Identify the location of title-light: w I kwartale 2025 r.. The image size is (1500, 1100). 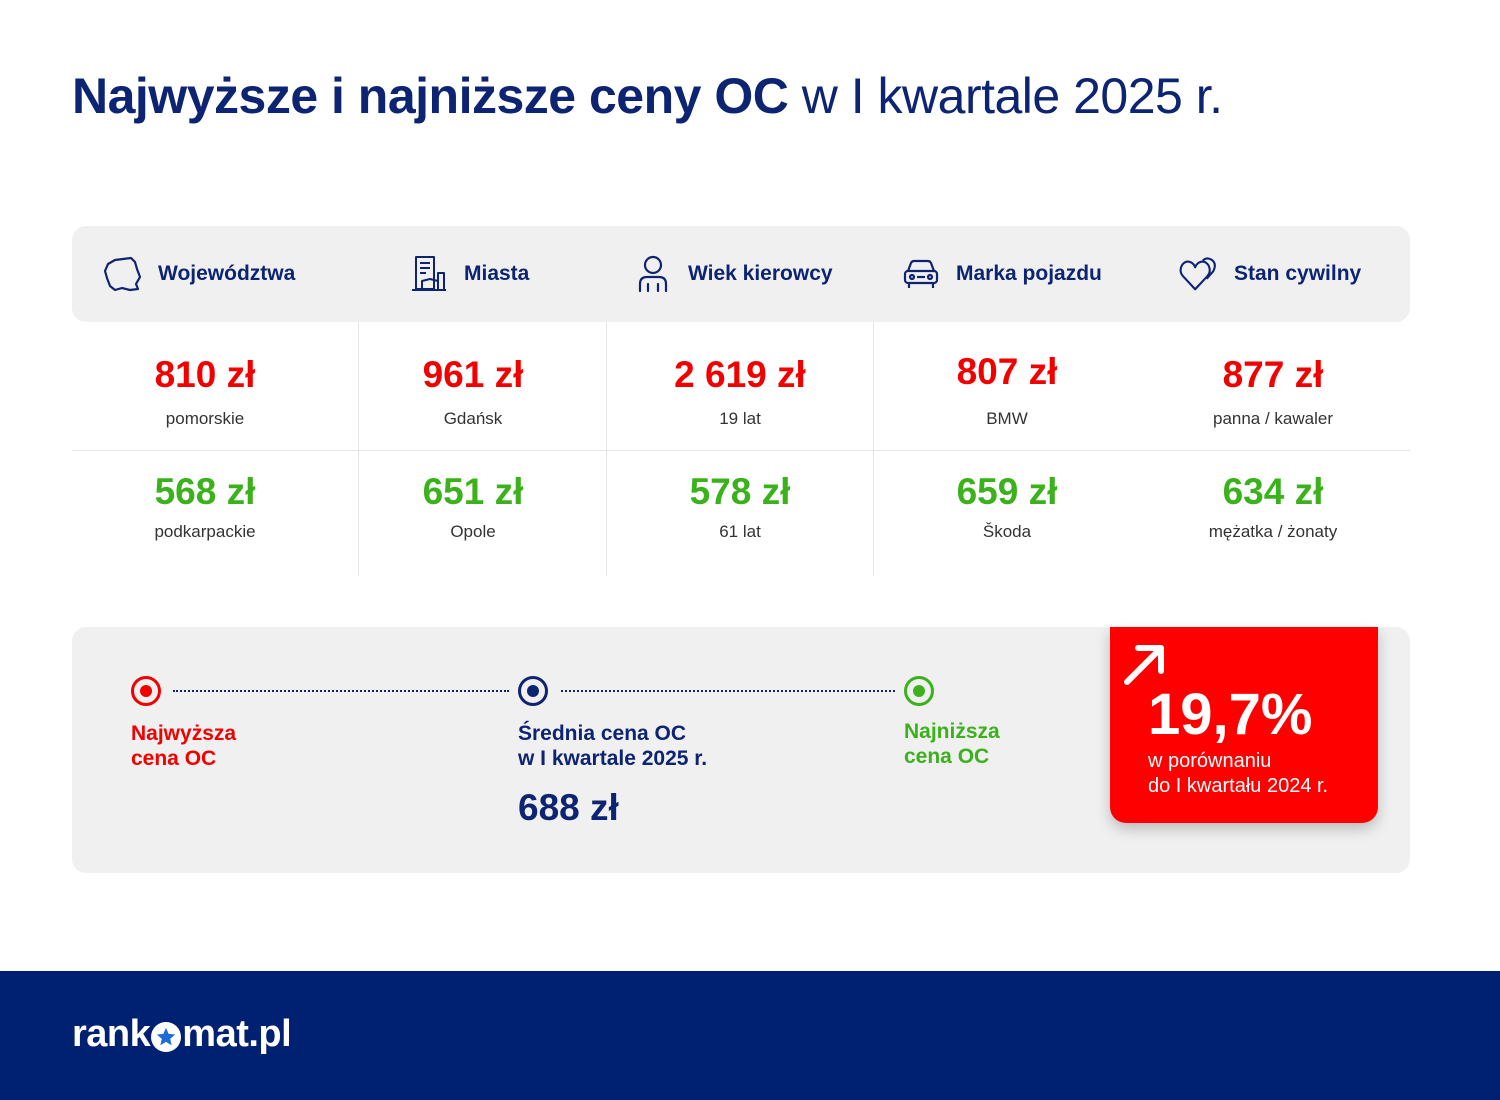
(1012, 96).